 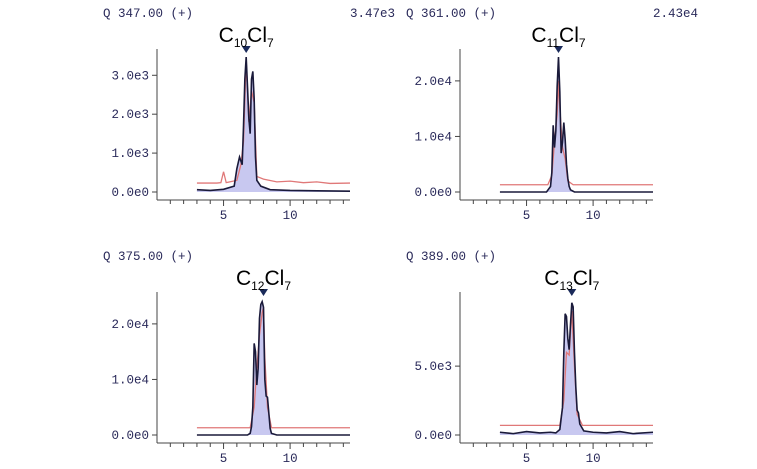 What do you see at coordinates (372, 14) in the screenshot?
I see `panel-max-label: 3.47e3` at bounding box center [372, 14].